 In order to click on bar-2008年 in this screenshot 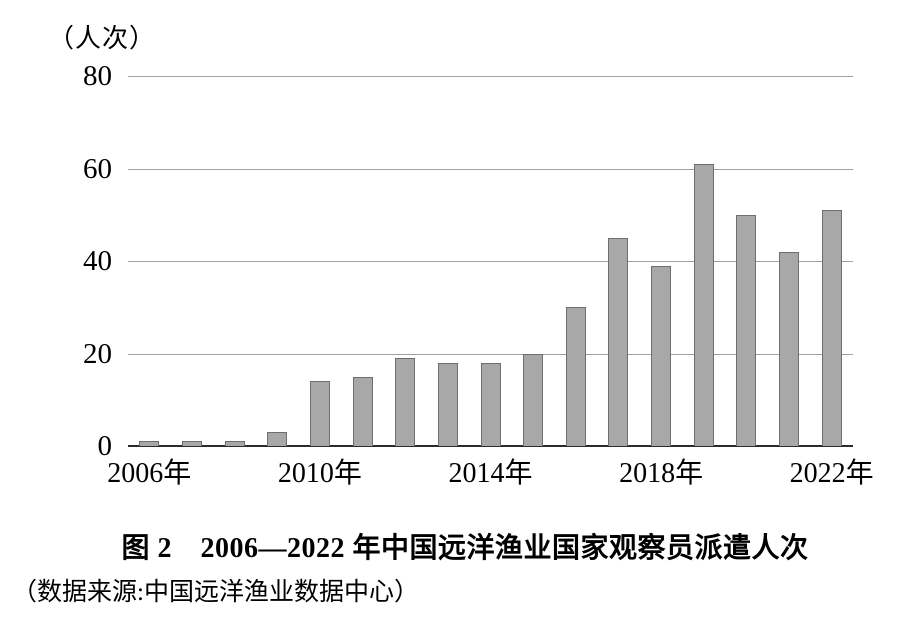, I will do `click(234, 443)`.